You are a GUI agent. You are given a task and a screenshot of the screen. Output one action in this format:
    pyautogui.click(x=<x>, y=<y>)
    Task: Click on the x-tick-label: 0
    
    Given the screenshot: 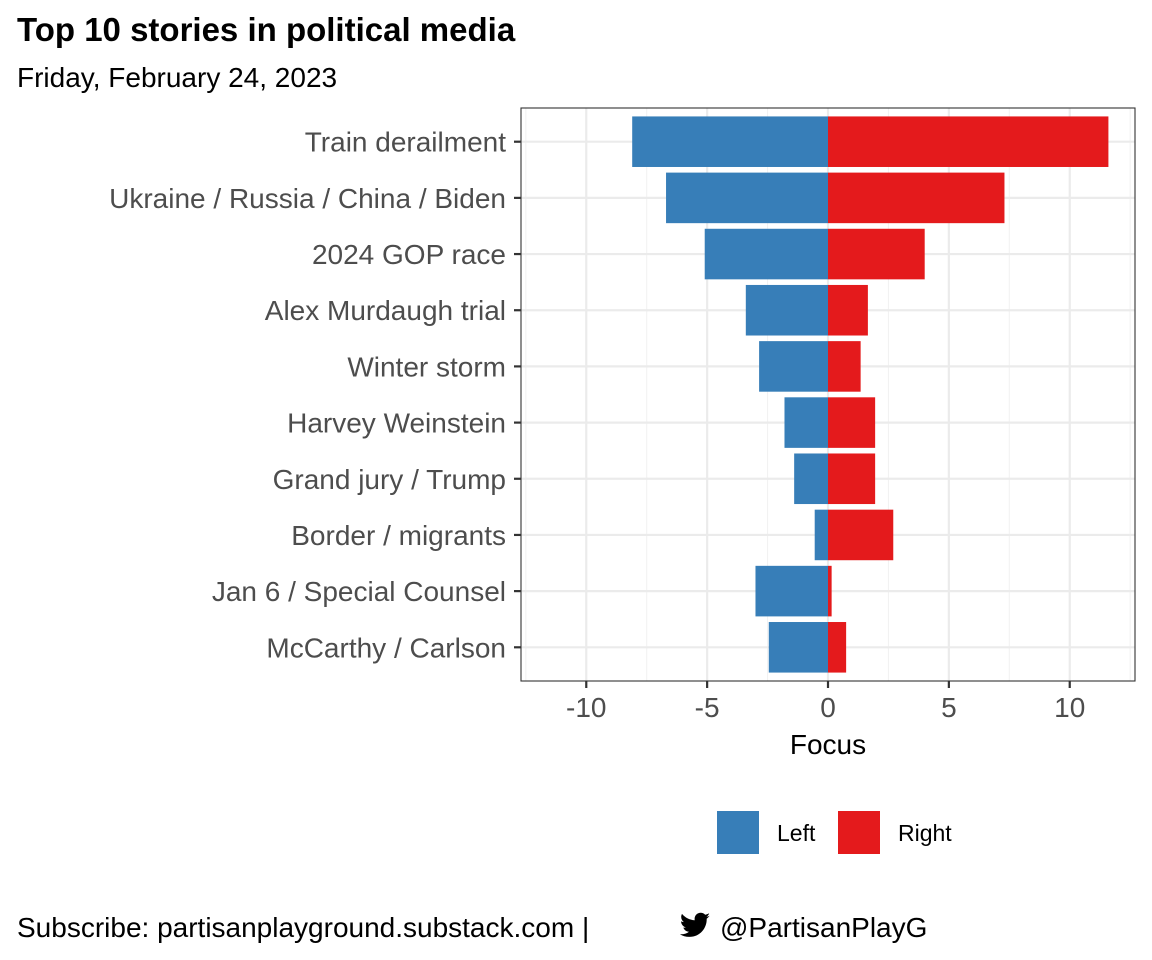 What is the action you would take?
    pyautogui.click(x=828, y=707)
    